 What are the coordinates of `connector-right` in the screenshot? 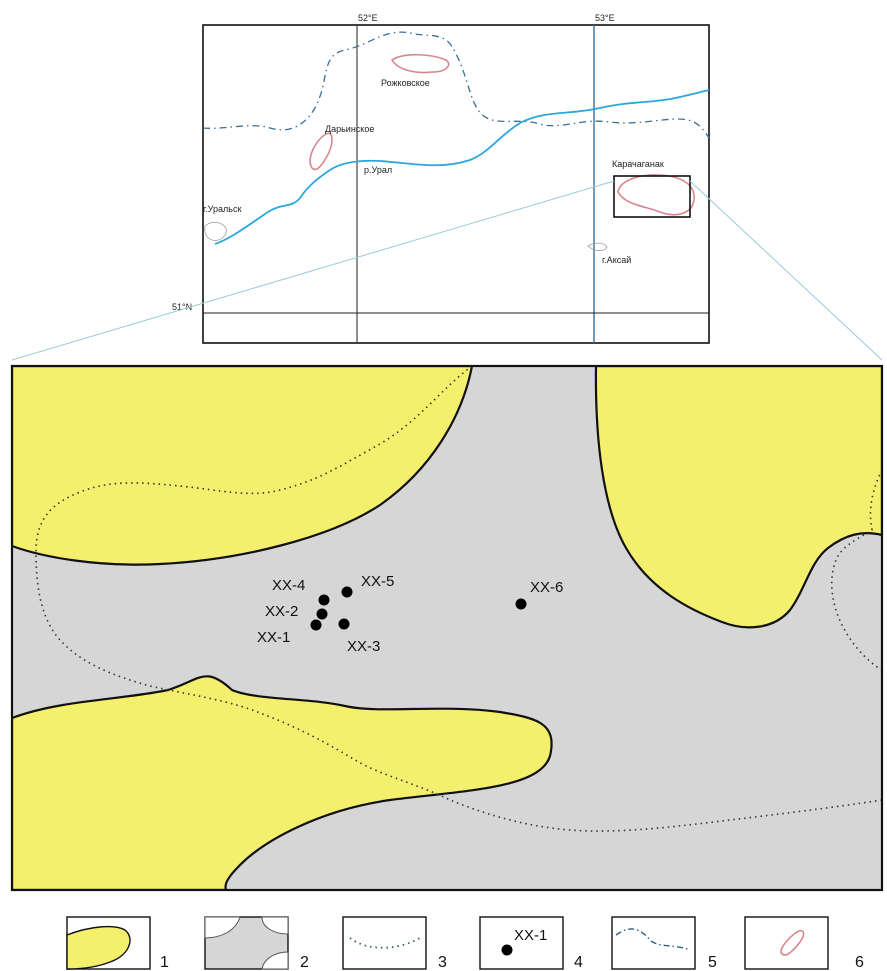 It's located at (786, 270).